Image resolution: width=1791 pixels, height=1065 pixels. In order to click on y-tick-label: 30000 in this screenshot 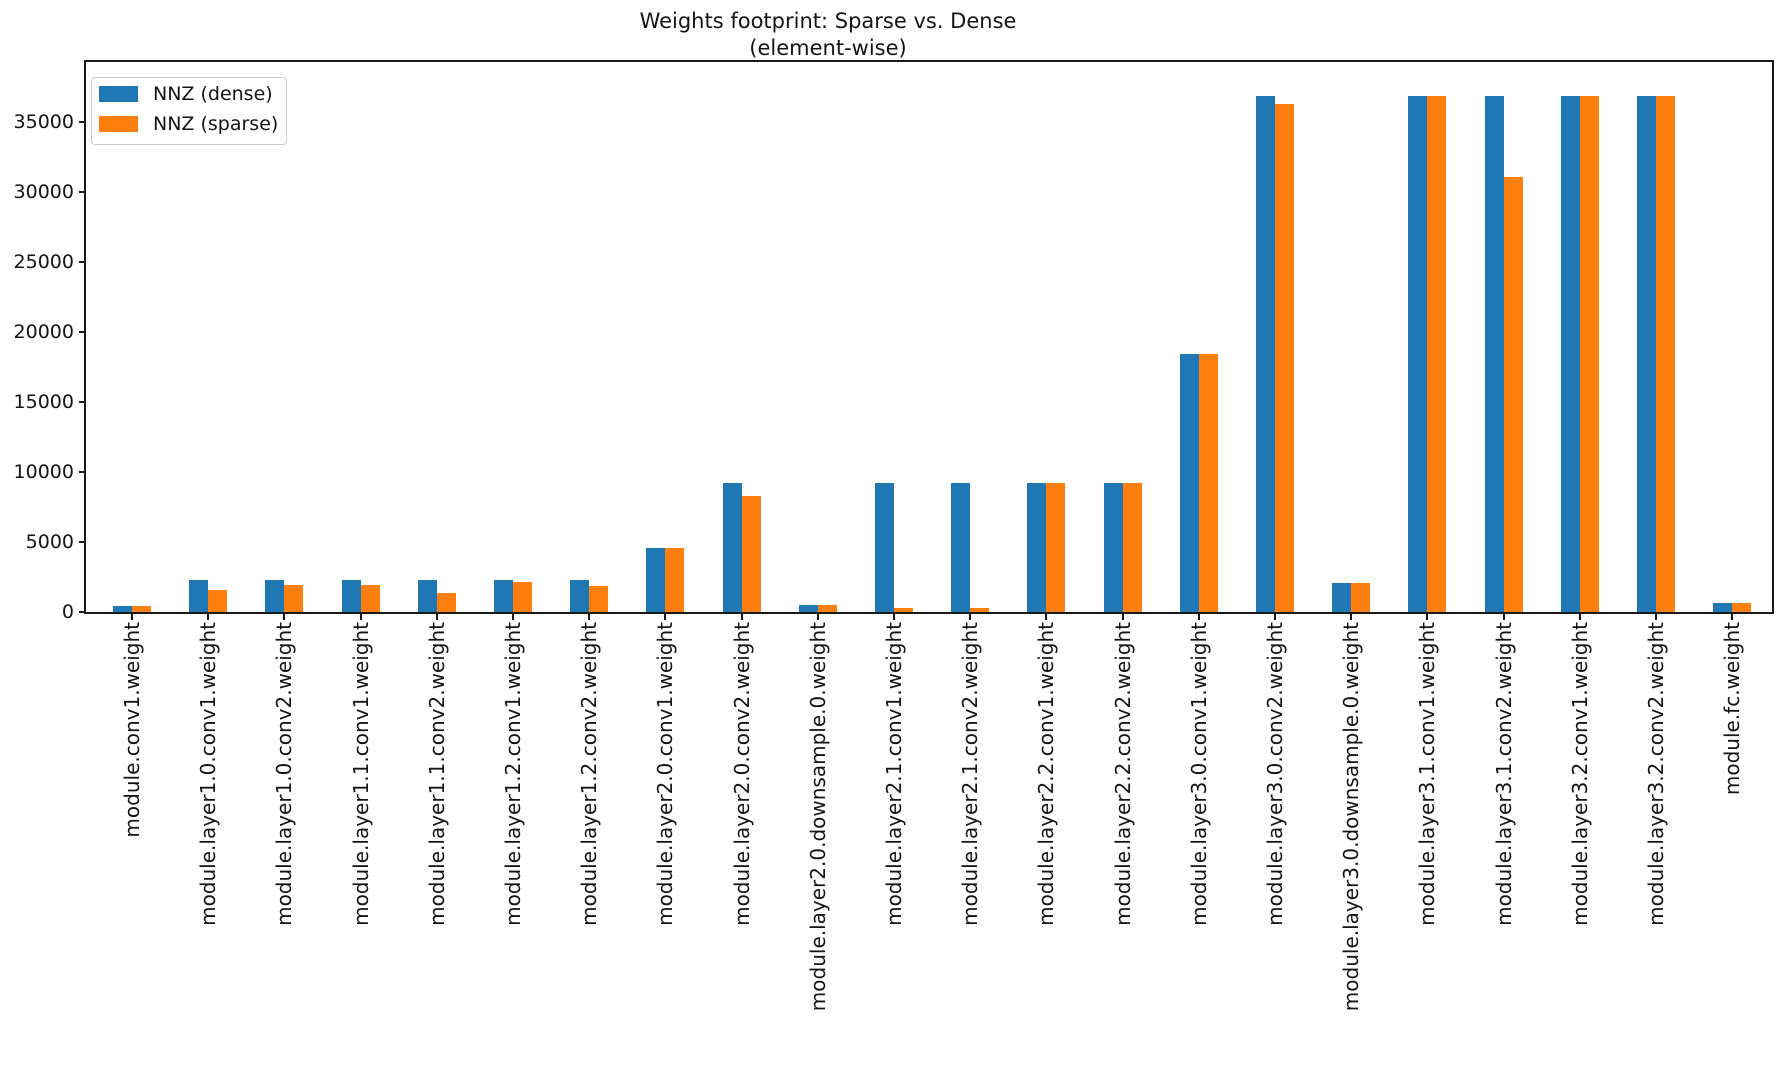, I will do `click(43, 192)`.